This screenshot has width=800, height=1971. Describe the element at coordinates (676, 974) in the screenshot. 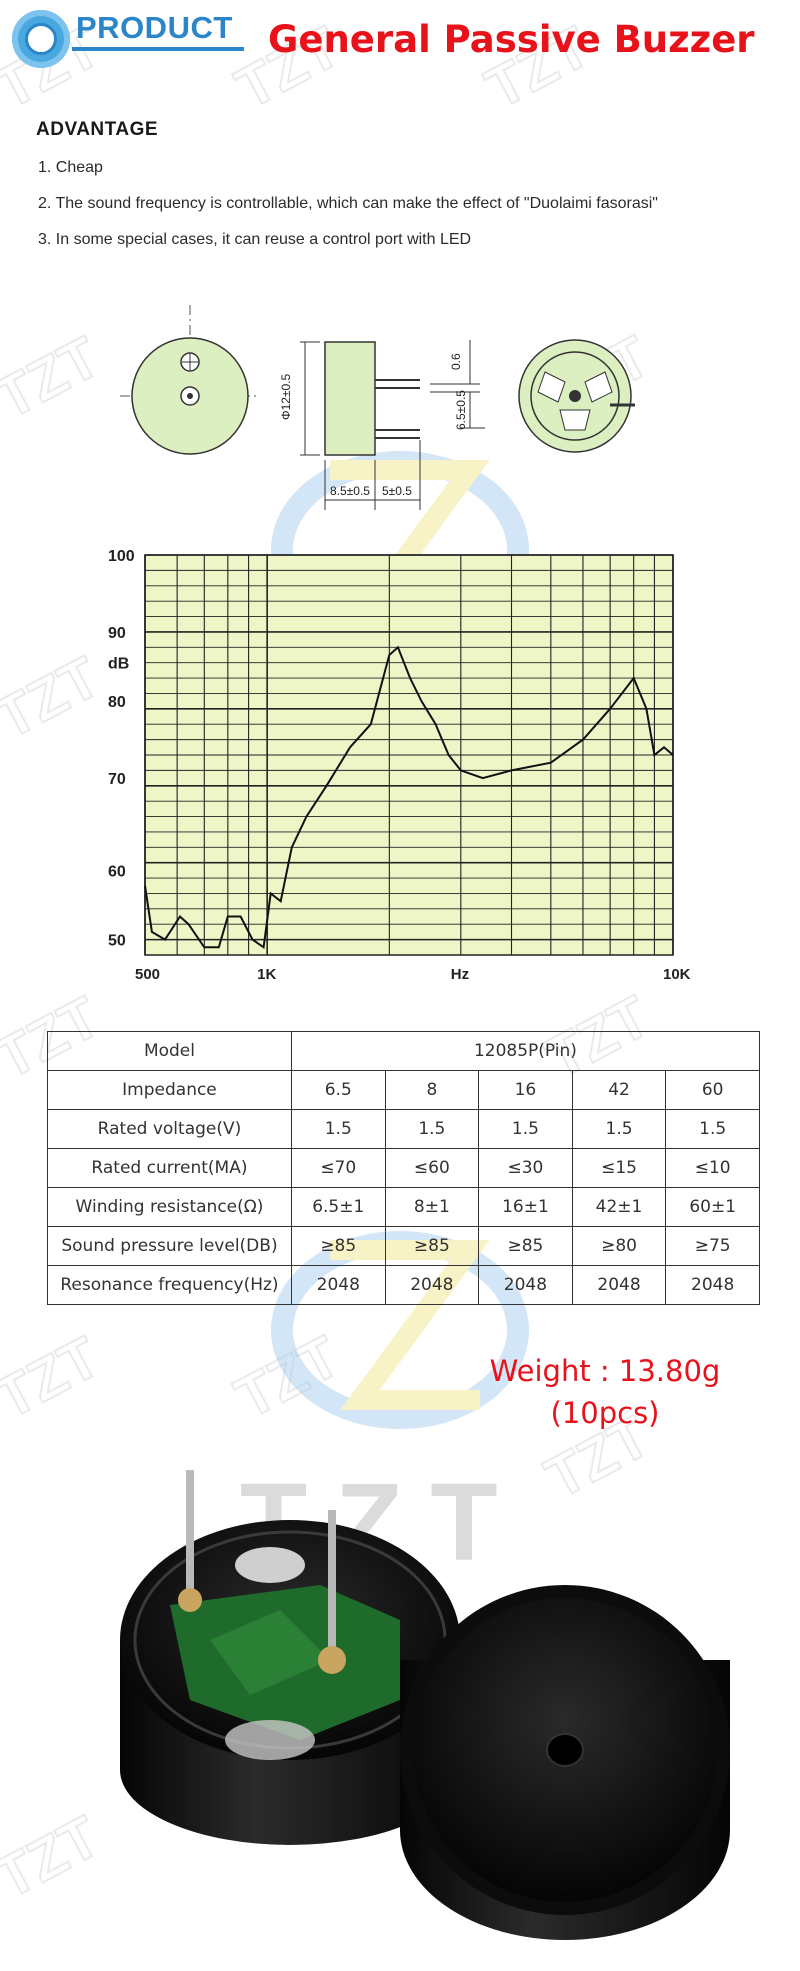

I see `x-tick-label: 10K` at that location.